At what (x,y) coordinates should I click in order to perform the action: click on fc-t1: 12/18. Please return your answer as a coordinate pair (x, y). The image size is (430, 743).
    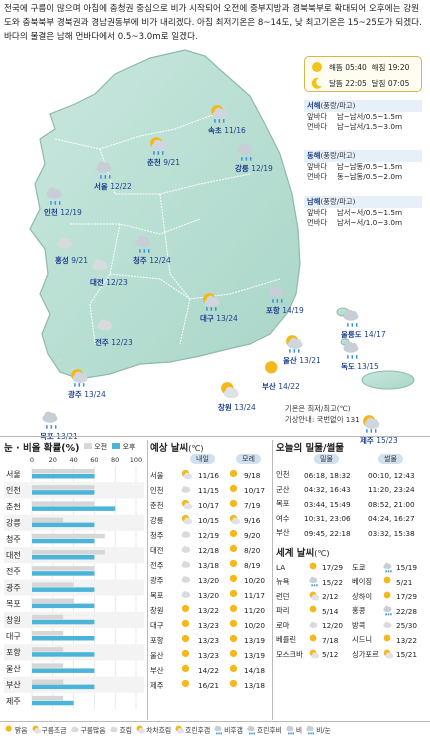
    Looking at the image, I should click on (209, 550).